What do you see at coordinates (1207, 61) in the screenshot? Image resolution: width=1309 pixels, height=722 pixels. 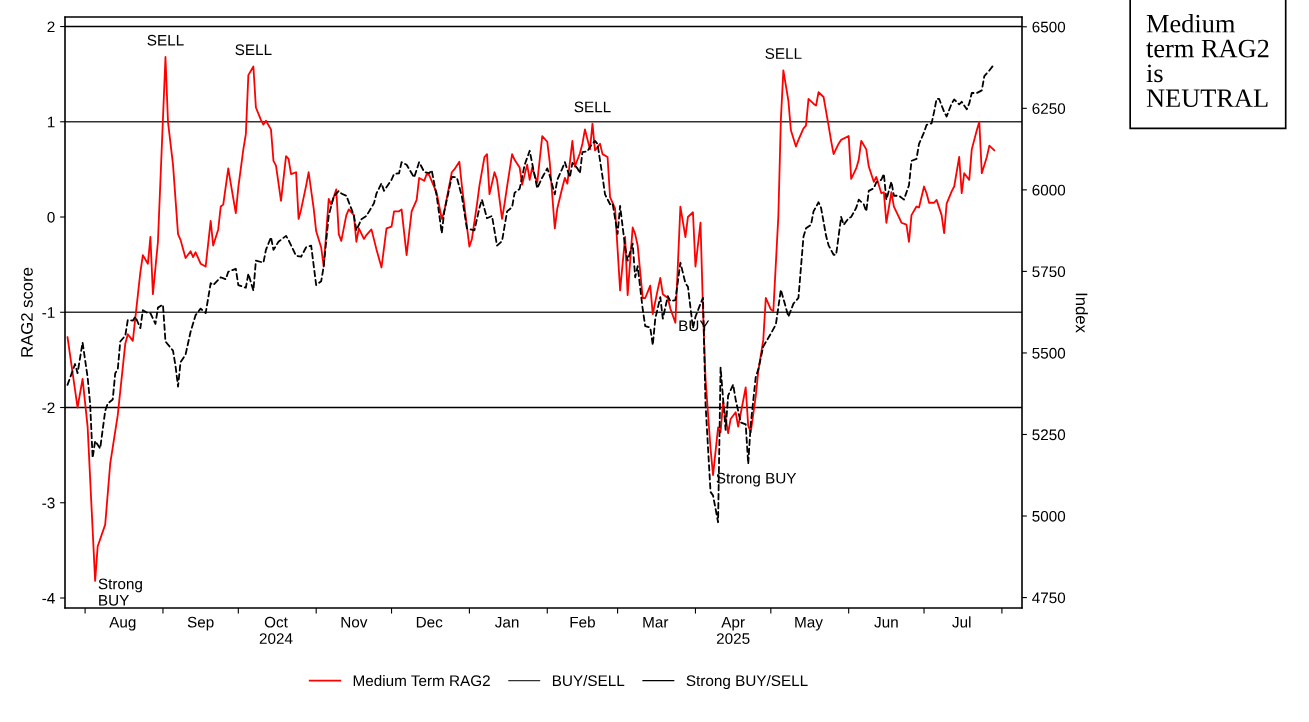 I see `text: Medium term RAG2 is NEUTRAL` at bounding box center [1207, 61].